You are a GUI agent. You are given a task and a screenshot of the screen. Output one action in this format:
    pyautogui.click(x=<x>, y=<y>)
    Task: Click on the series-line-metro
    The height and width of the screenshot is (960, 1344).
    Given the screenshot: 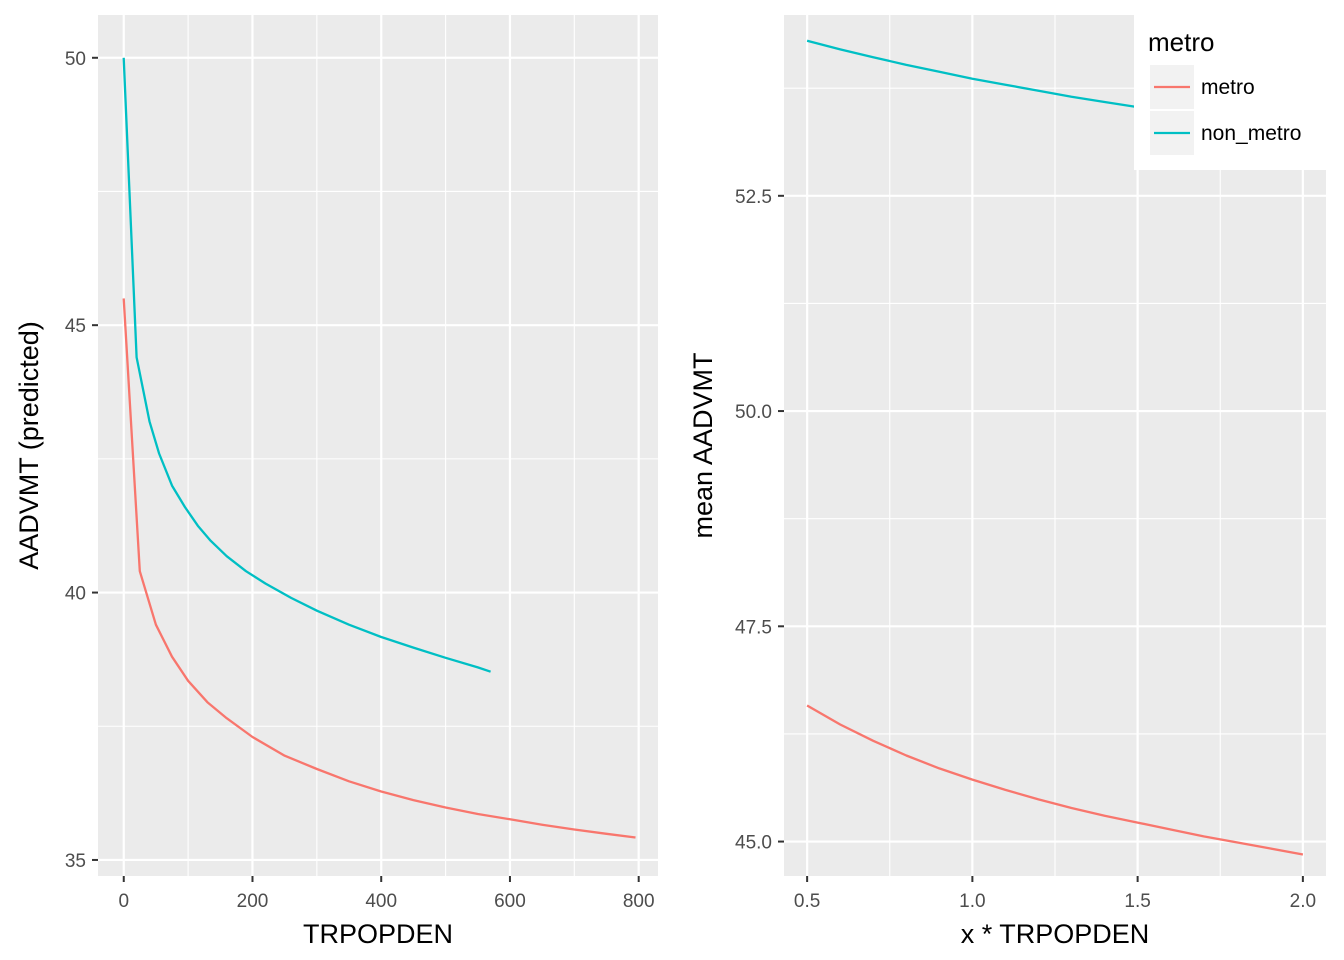 What is the action you would take?
    pyautogui.click(x=1055, y=780)
    